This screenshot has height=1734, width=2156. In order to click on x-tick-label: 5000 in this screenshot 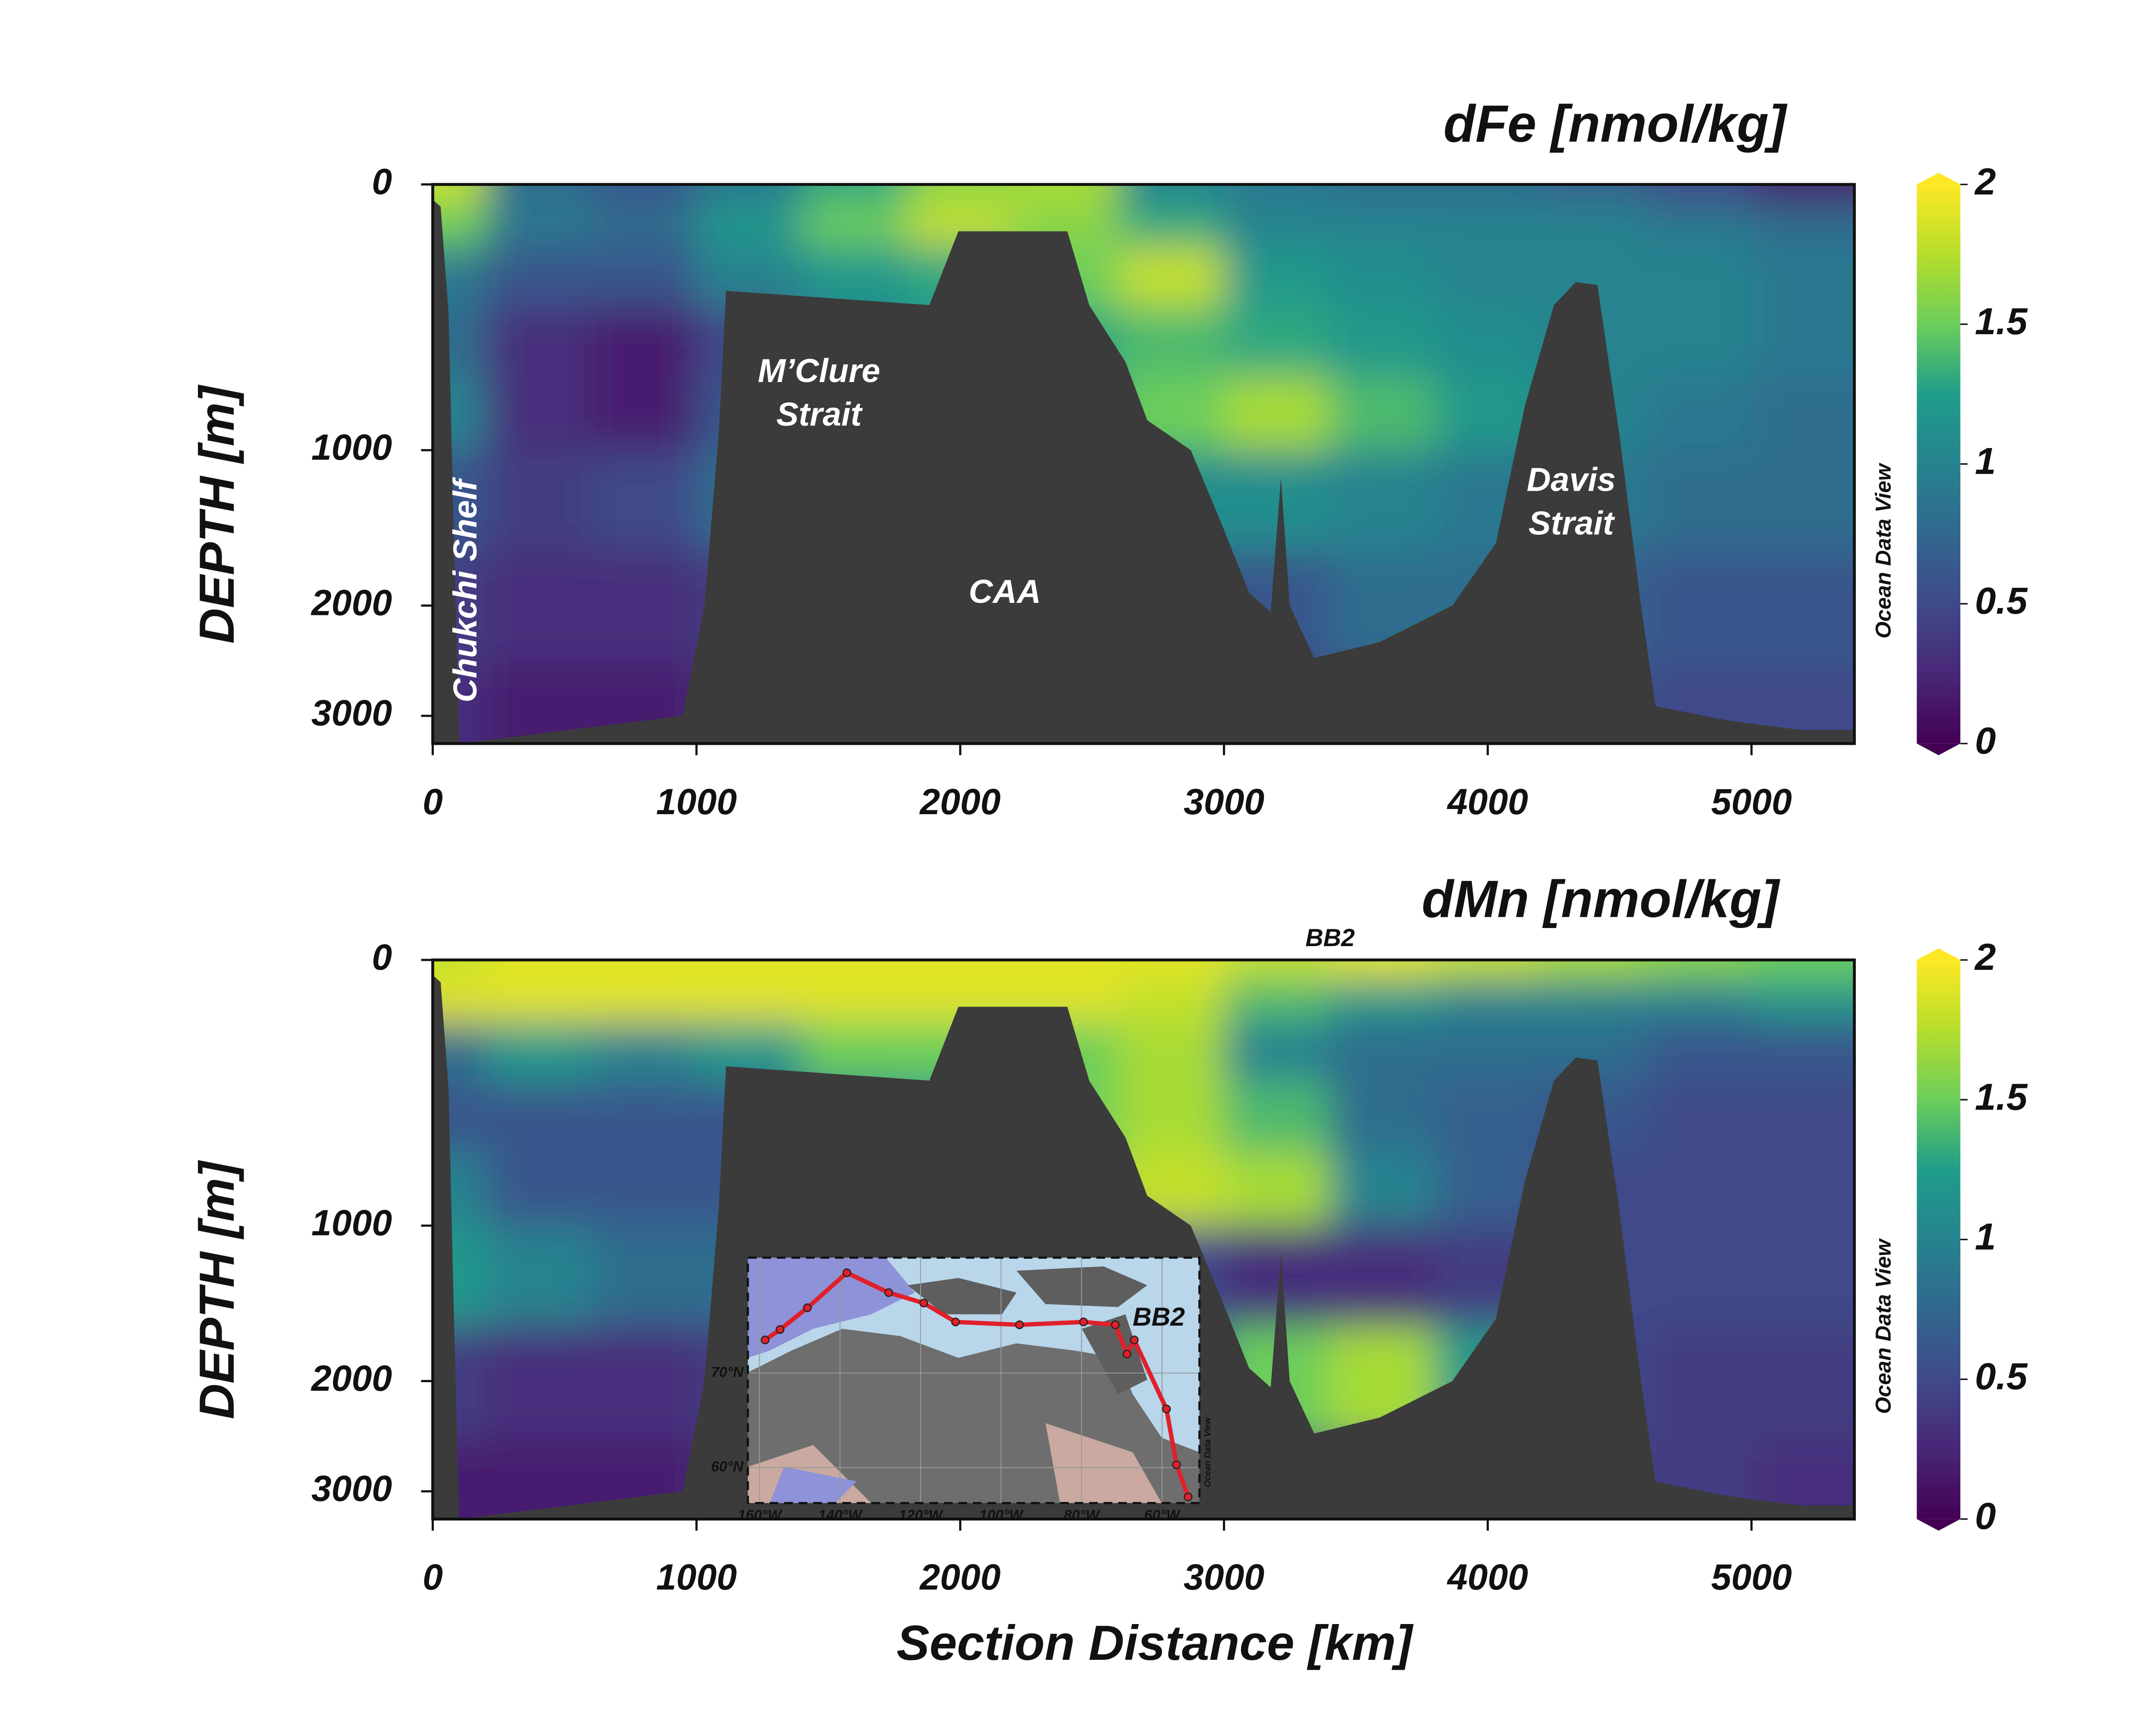, I will do `click(1751, 801)`.